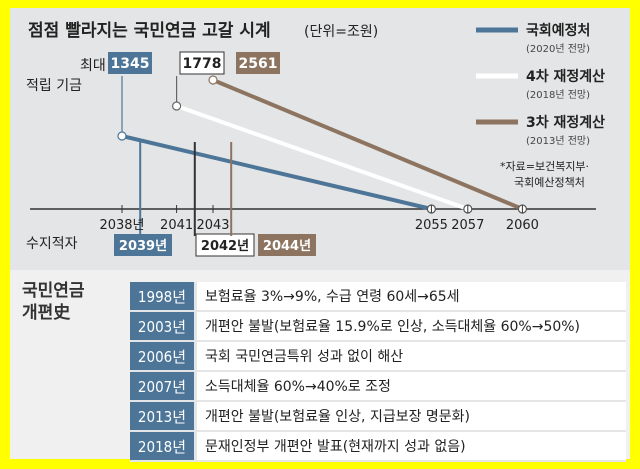 This screenshot has width=640, height=469. What do you see at coordinates (522, 225) in the screenshot?
I see `x-tick-label-5: 2060` at bounding box center [522, 225].